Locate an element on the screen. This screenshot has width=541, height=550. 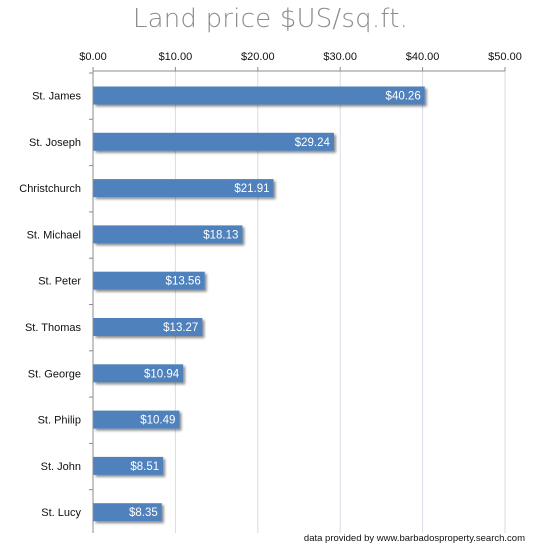
x-tick-label: $0.00 is located at coordinates (93, 57).